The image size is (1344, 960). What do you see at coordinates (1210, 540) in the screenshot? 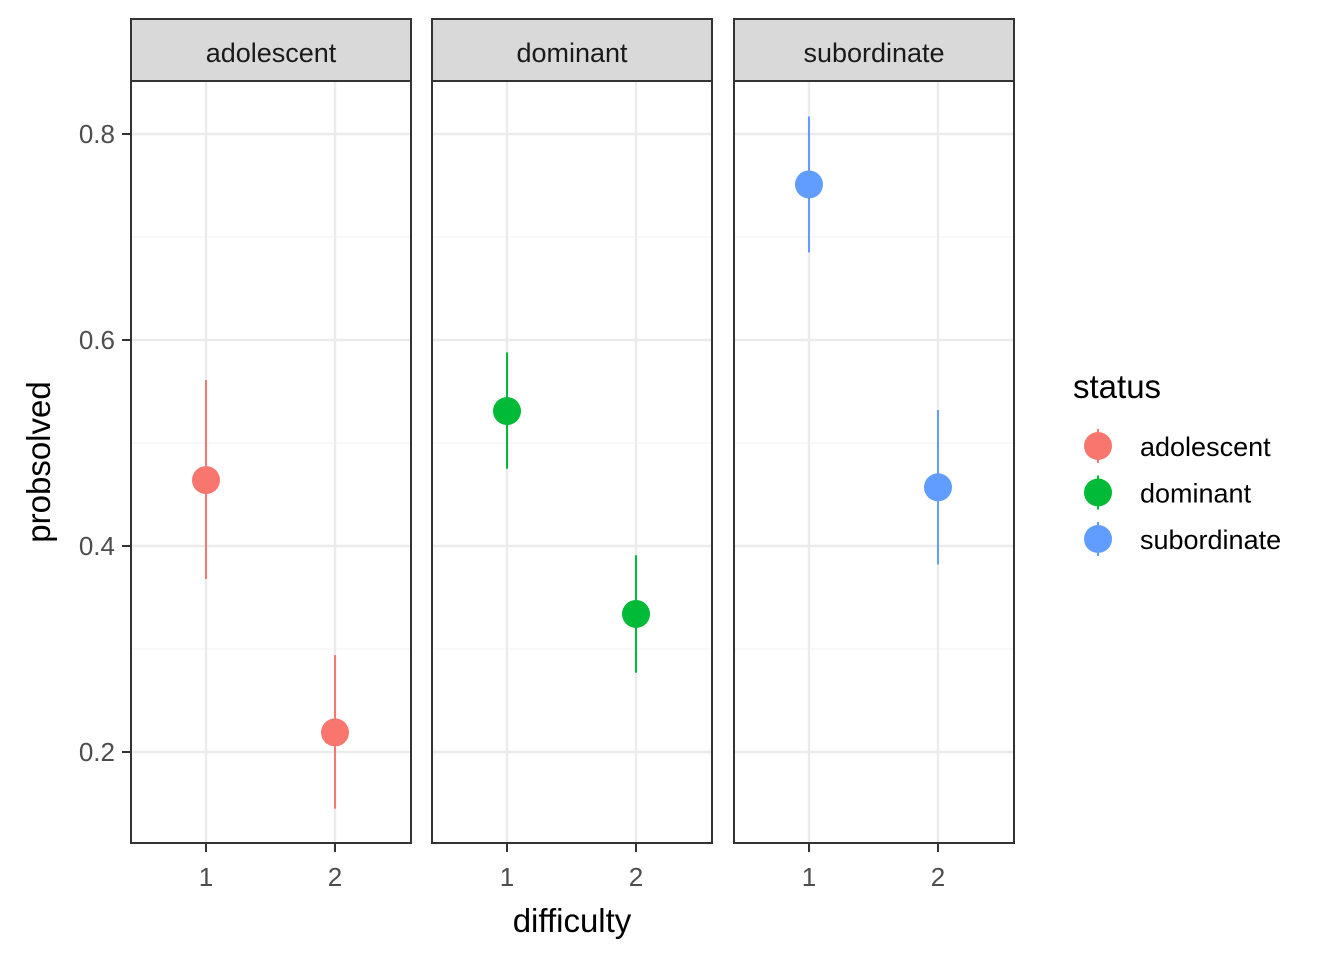
I see `legend-label: subordinate` at bounding box center [1210, 540].